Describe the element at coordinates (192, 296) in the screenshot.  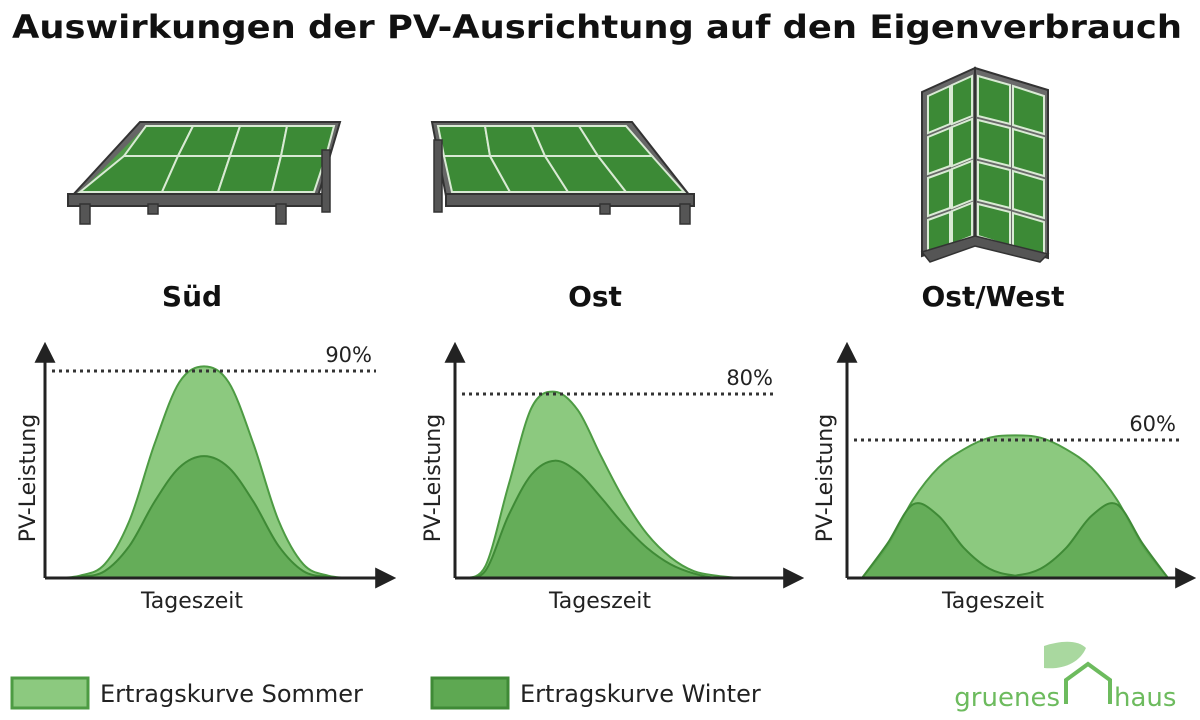
I see `chart-title-south: Süd` at that location.